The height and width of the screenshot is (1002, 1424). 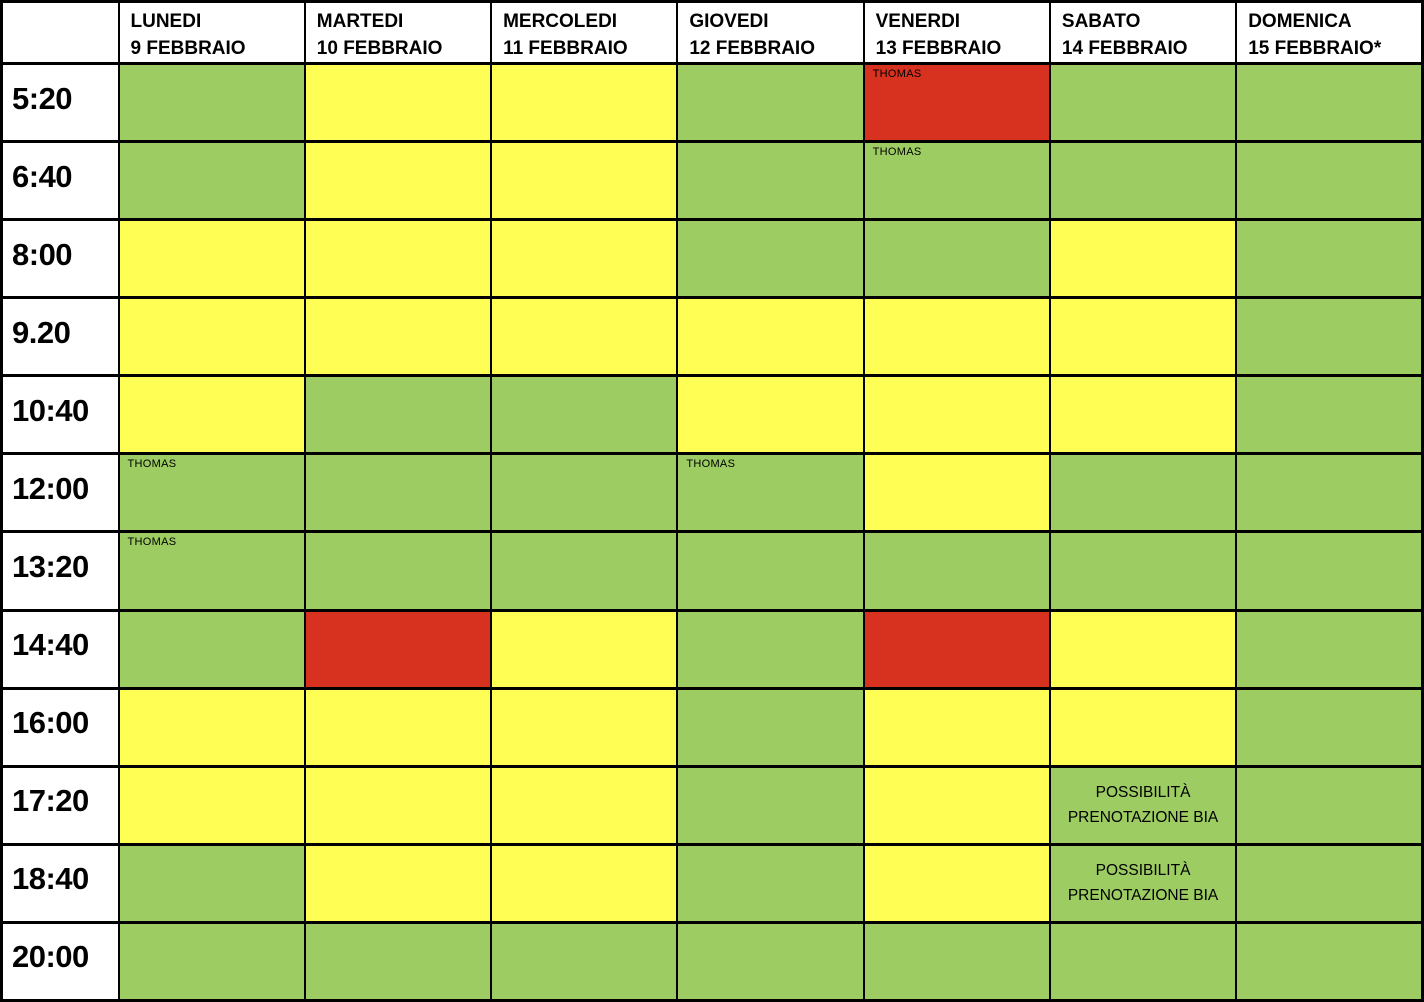 What do you see at coordinates (1329, 883) in the screenshot?
I see `slot-domenica-18-40-green` at bounding box center [1329, 883].